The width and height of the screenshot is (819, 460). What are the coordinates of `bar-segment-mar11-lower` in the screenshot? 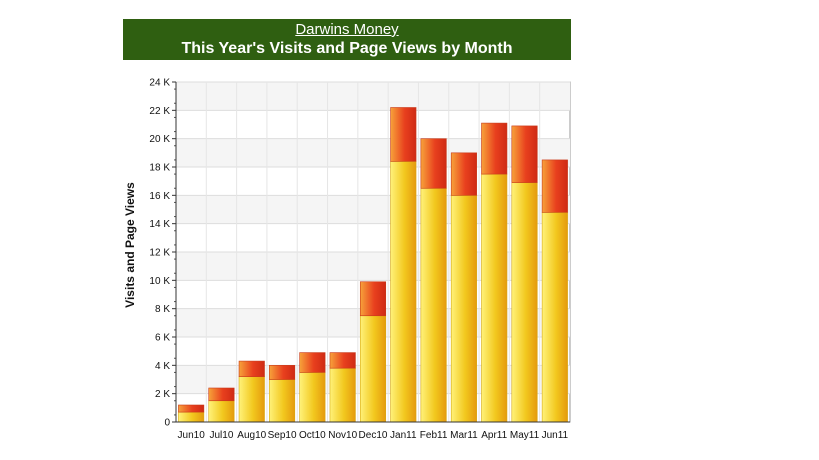 It's located at (463, 309).